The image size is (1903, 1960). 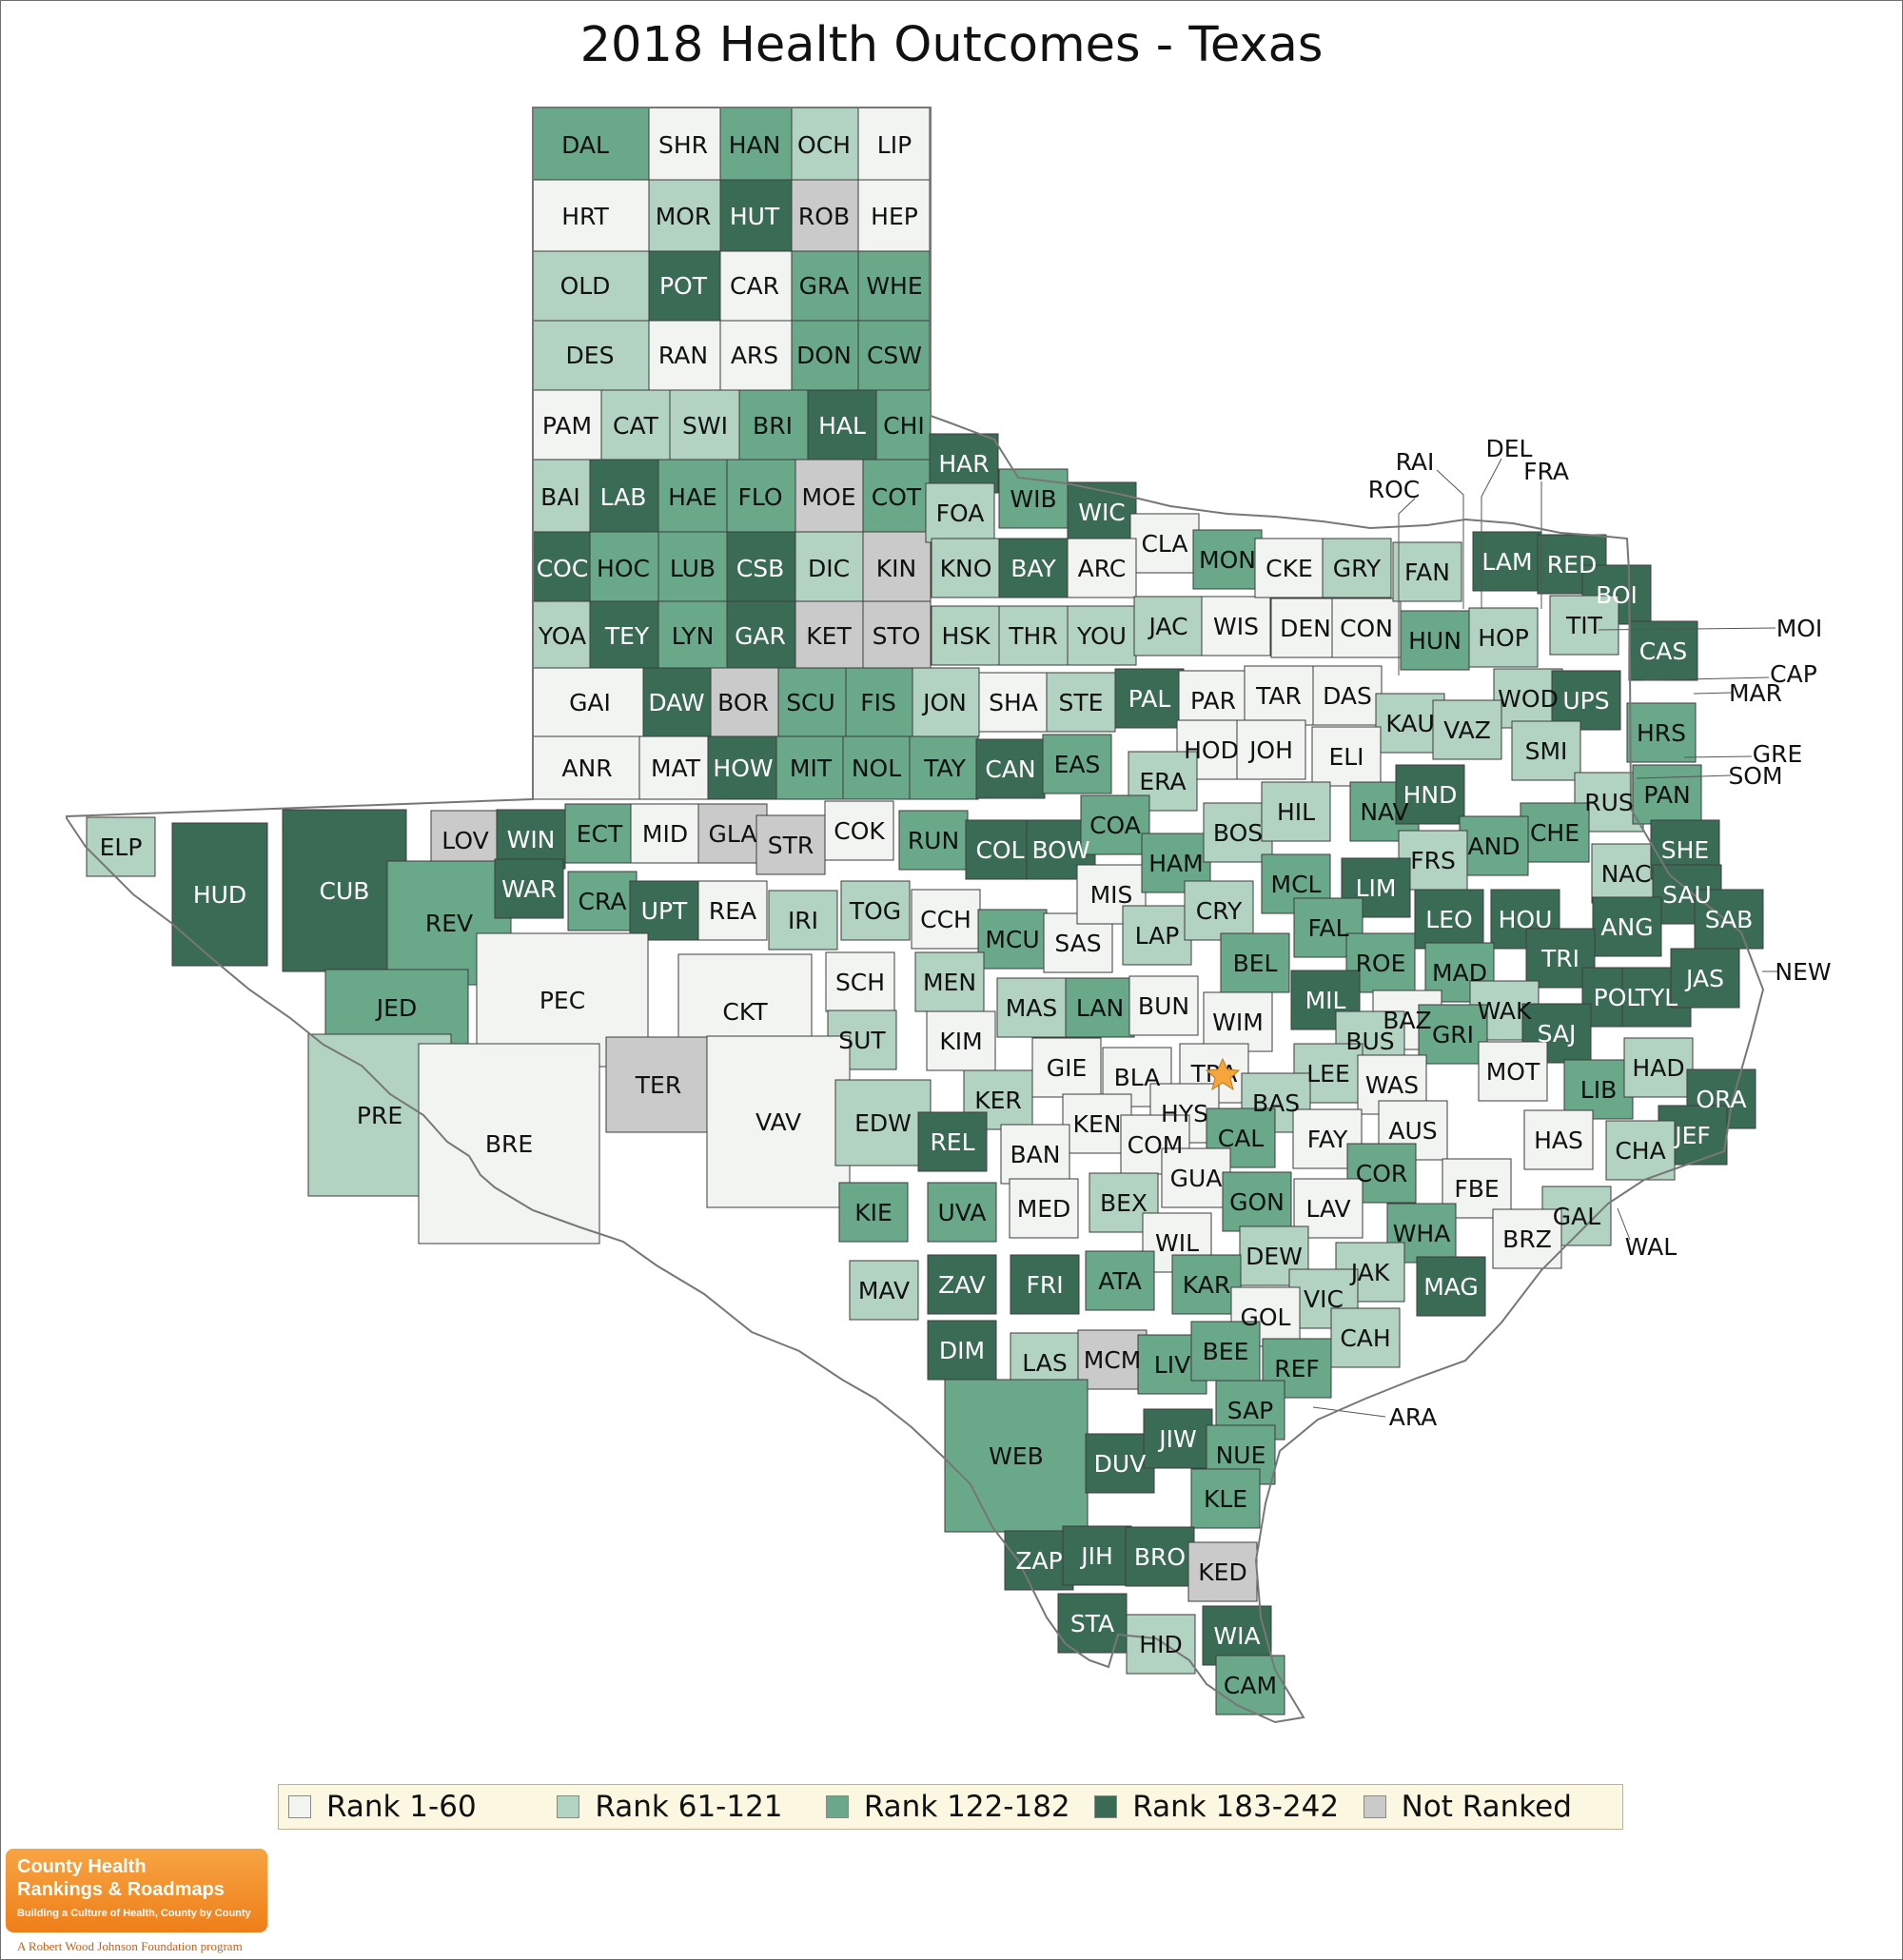 What do you see at coordinates (1251, 1685) in the screenshot?
I see `county-label: CAM` at bounding box center [1251, 1685].